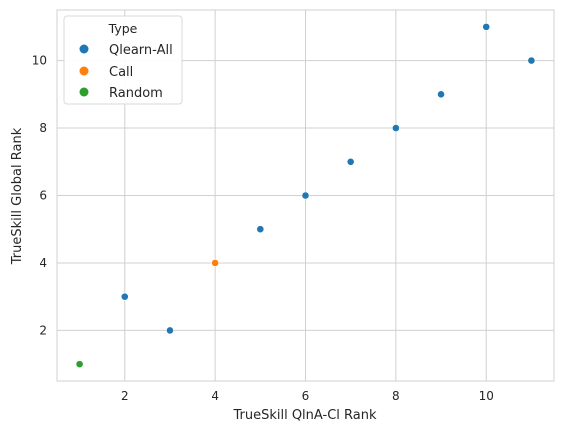 The image size is (562, 432). I want to click on legend-label-qlearn-all: Qlearn-All, so click(141, 50).